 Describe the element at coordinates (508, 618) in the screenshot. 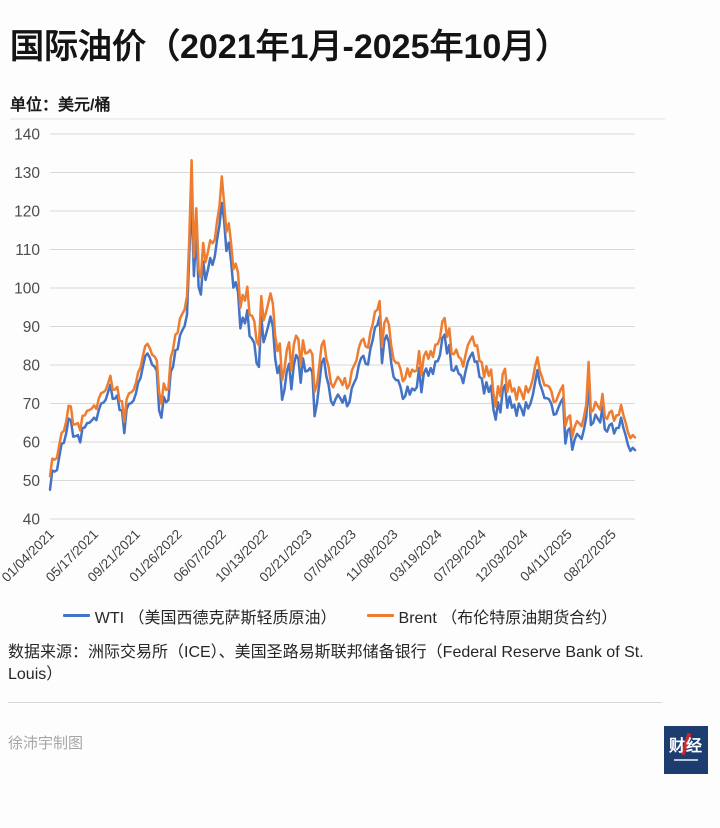

I see `legend-label-brent: Brent （布伦特原油期货合约）` at that location.